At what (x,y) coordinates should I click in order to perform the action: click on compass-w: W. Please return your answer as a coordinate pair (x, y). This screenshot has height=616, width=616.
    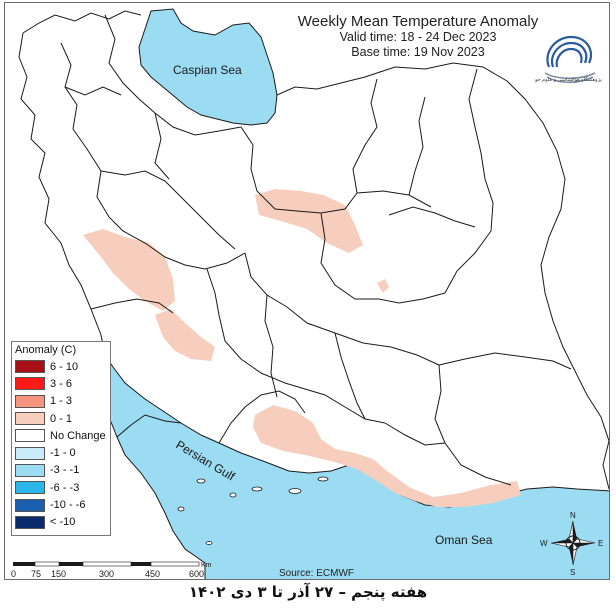
    Looking at the image, I should click on (544, 543).